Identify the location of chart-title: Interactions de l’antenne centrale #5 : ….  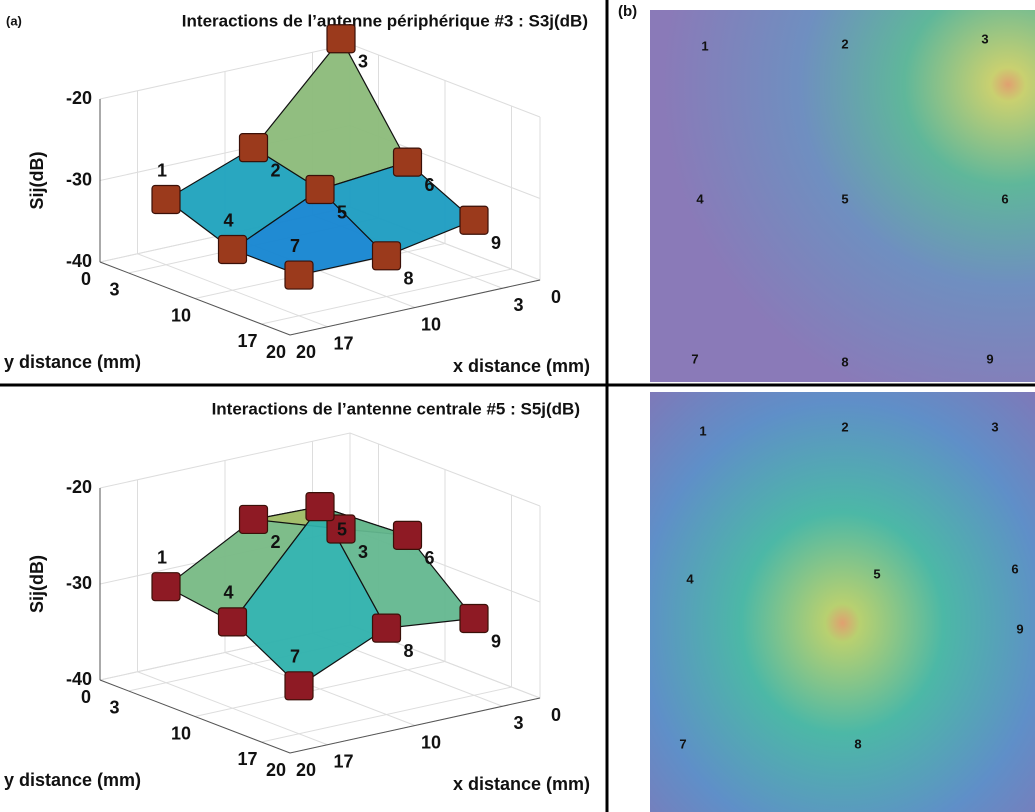
(396, 408).